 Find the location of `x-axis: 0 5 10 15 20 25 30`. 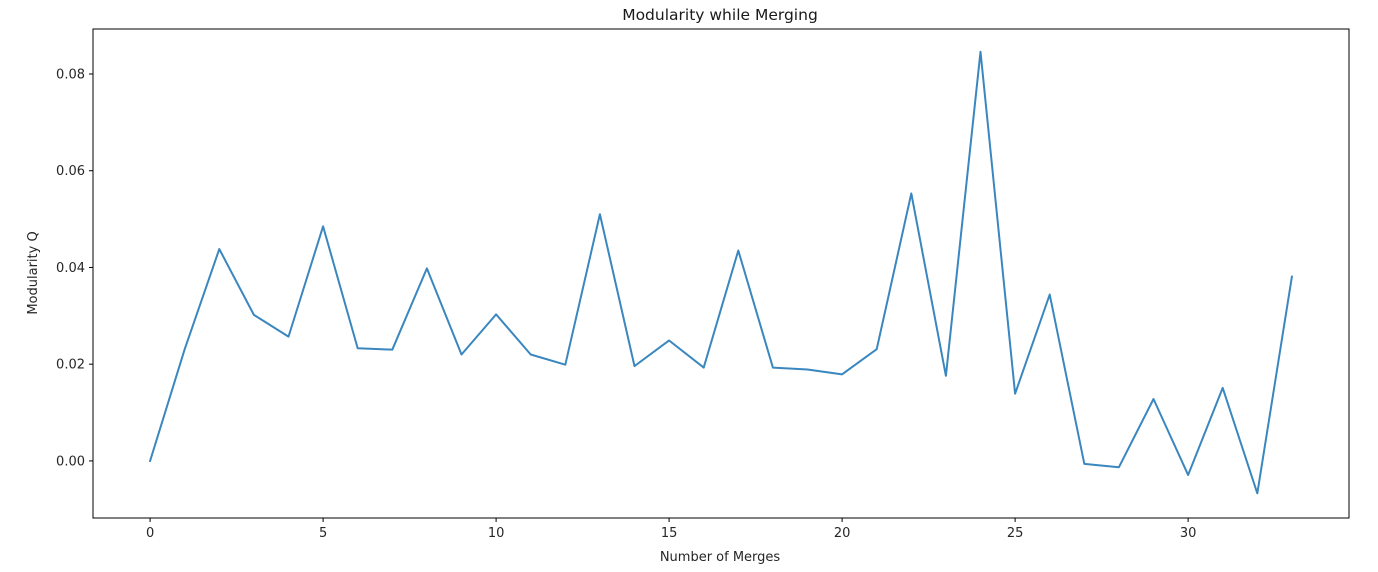

x-axis: 0 5 10 15 20 25 30 is located at coordinates (671, 529).